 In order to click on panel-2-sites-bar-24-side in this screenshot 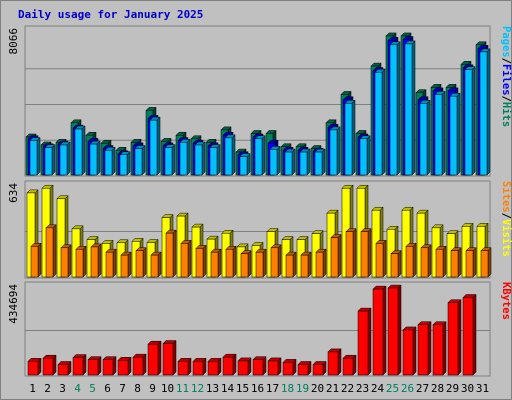, I will do `click(384, 258)`.